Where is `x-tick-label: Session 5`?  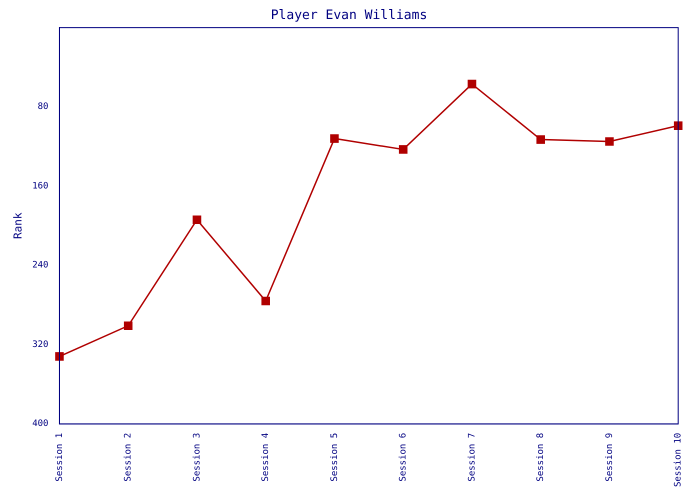
x-tick-label: Session 5 is located at coordinates (335, 457).